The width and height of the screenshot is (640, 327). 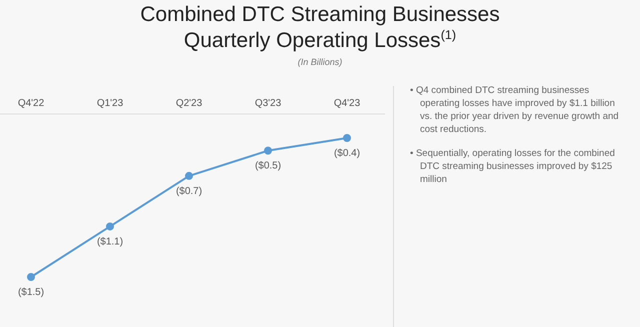 What do you see at coordinates (110, 242) in the screenshot?
I see `data-label: ($1.1)` at bounding box center [110, 242].